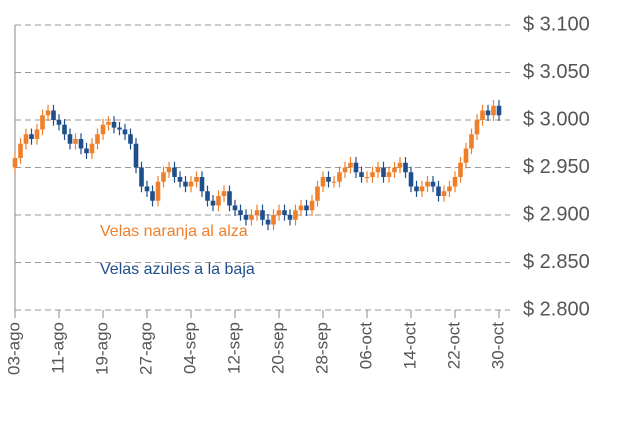 The width and height of the screenshot is (619, 426). I want to click on x-tick-label: 28-sep, so click(321, 348).